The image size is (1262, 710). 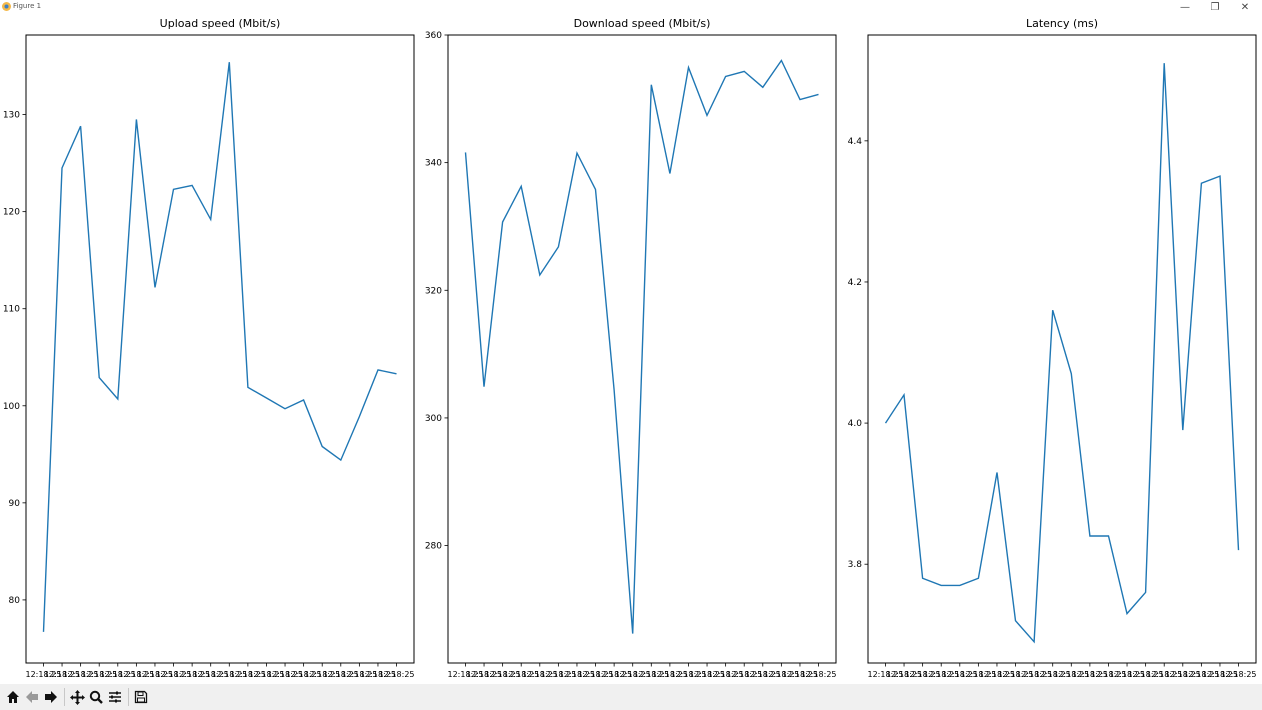 I want to click on zoom-icon, so click(x=96, y=697).